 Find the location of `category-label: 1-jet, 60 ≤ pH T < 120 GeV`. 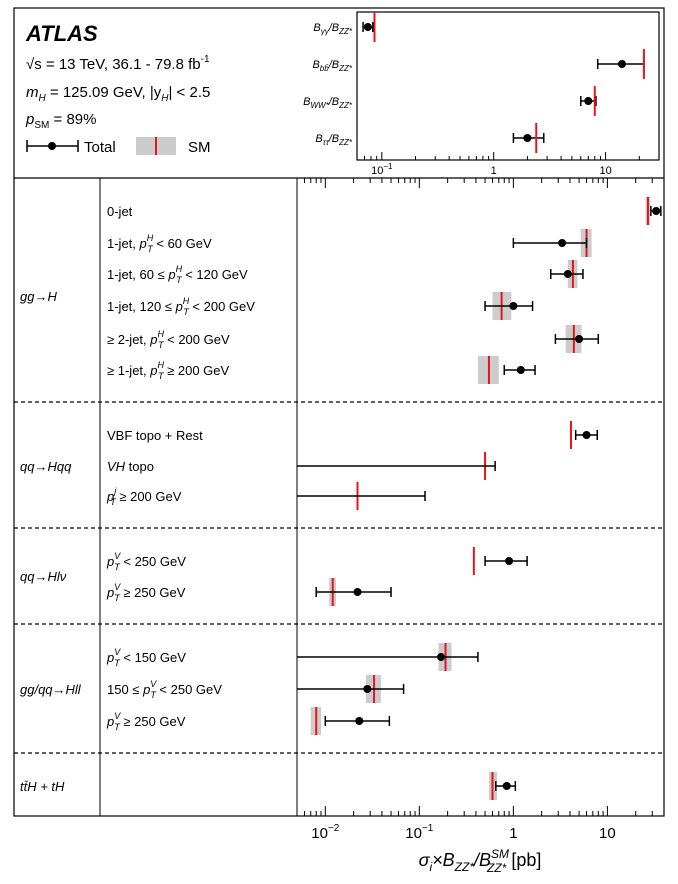

category-label: 1-jet, 60 ≤ pH T < 120 GeV is located at coordinates (177, 274).